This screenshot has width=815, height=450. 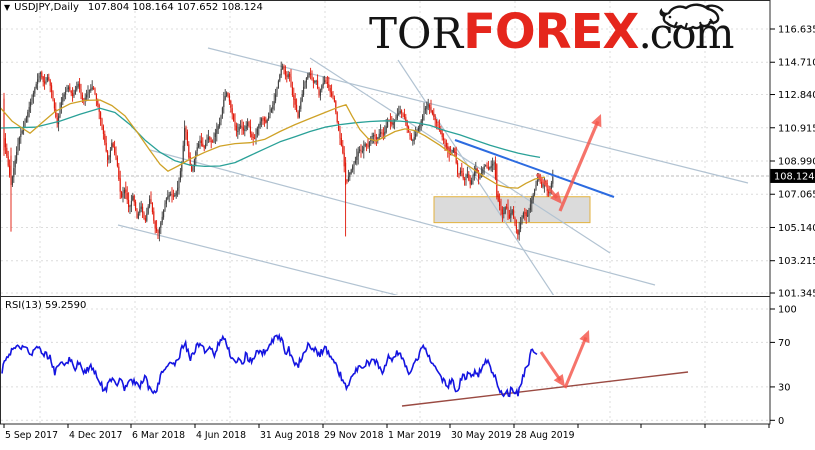 I want to click on date-axis-label: 4 Dec 2017, so click(x=96, y=435).